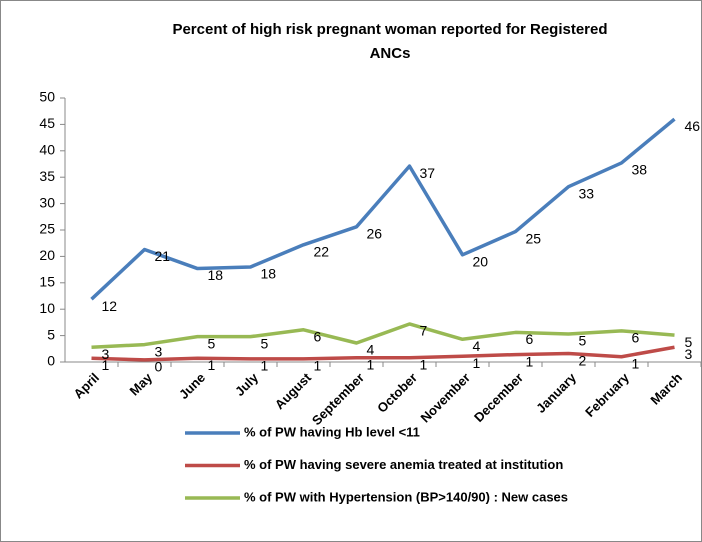 This screenshot has width=702, height=542. I want to click on data-label: 38, so click(640, 170).